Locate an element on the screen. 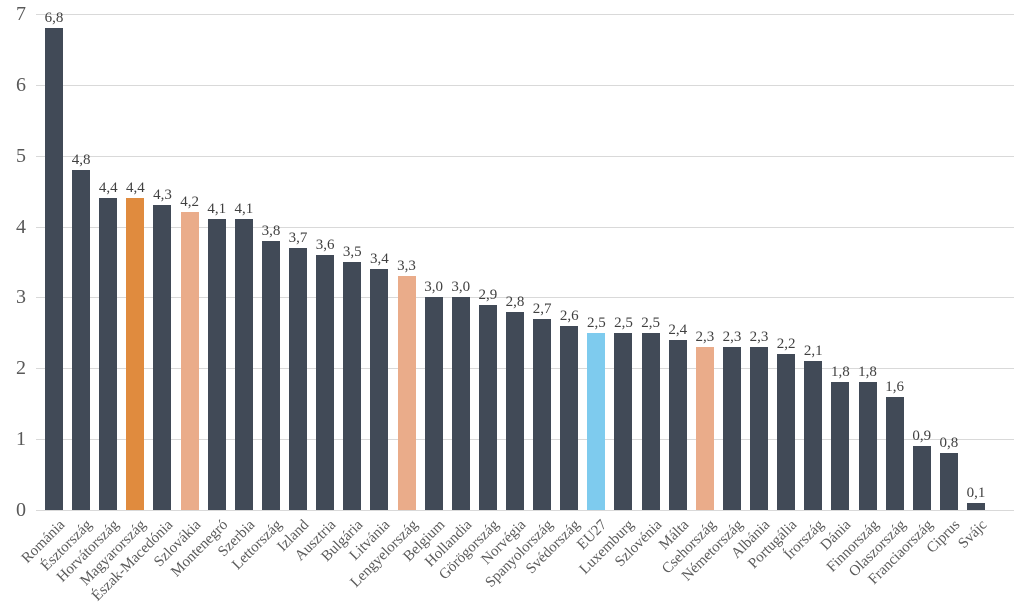 Image resolution: width=1024 pixels, height=604 pixels. bar-Lengyelország is located at coordinates (406, 393).